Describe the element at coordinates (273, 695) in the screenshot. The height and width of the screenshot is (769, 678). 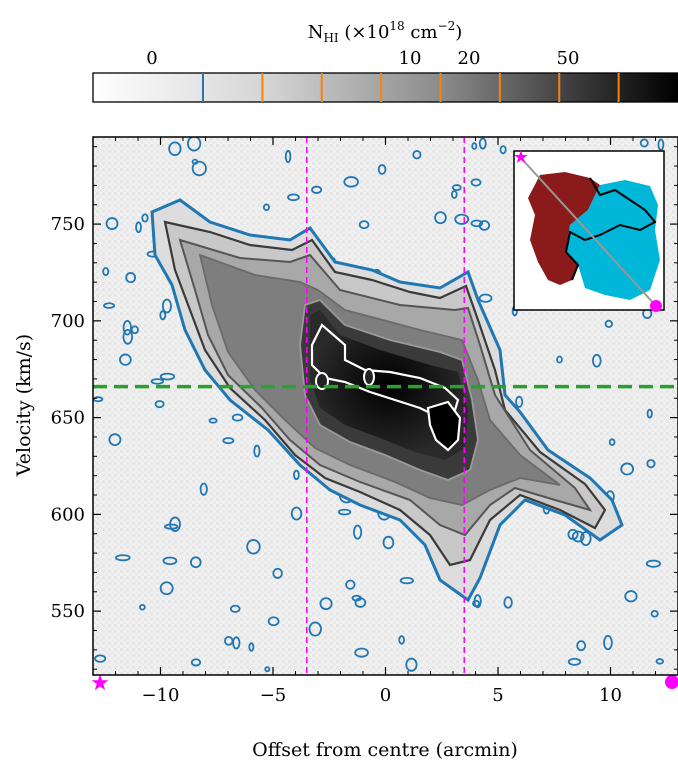
I see `x-tick-label: −5` at that location.